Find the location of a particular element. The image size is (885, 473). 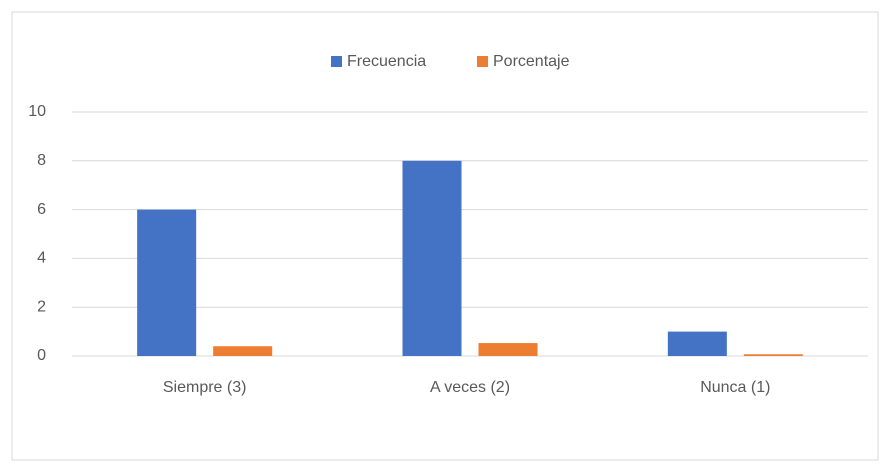

y-tick-label: 0 is located at coordinates (41, 355).